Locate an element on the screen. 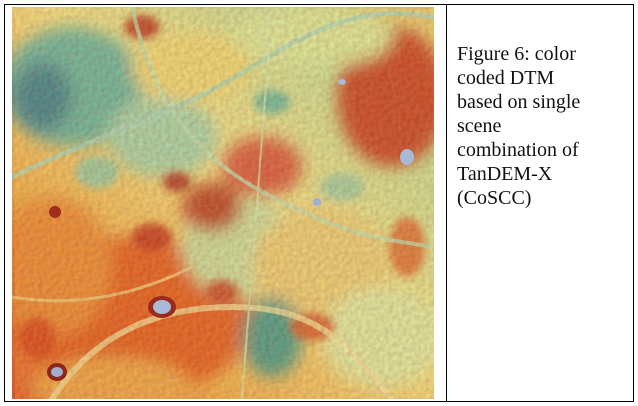  caption-line: scene is located at coordinates (479, 126).